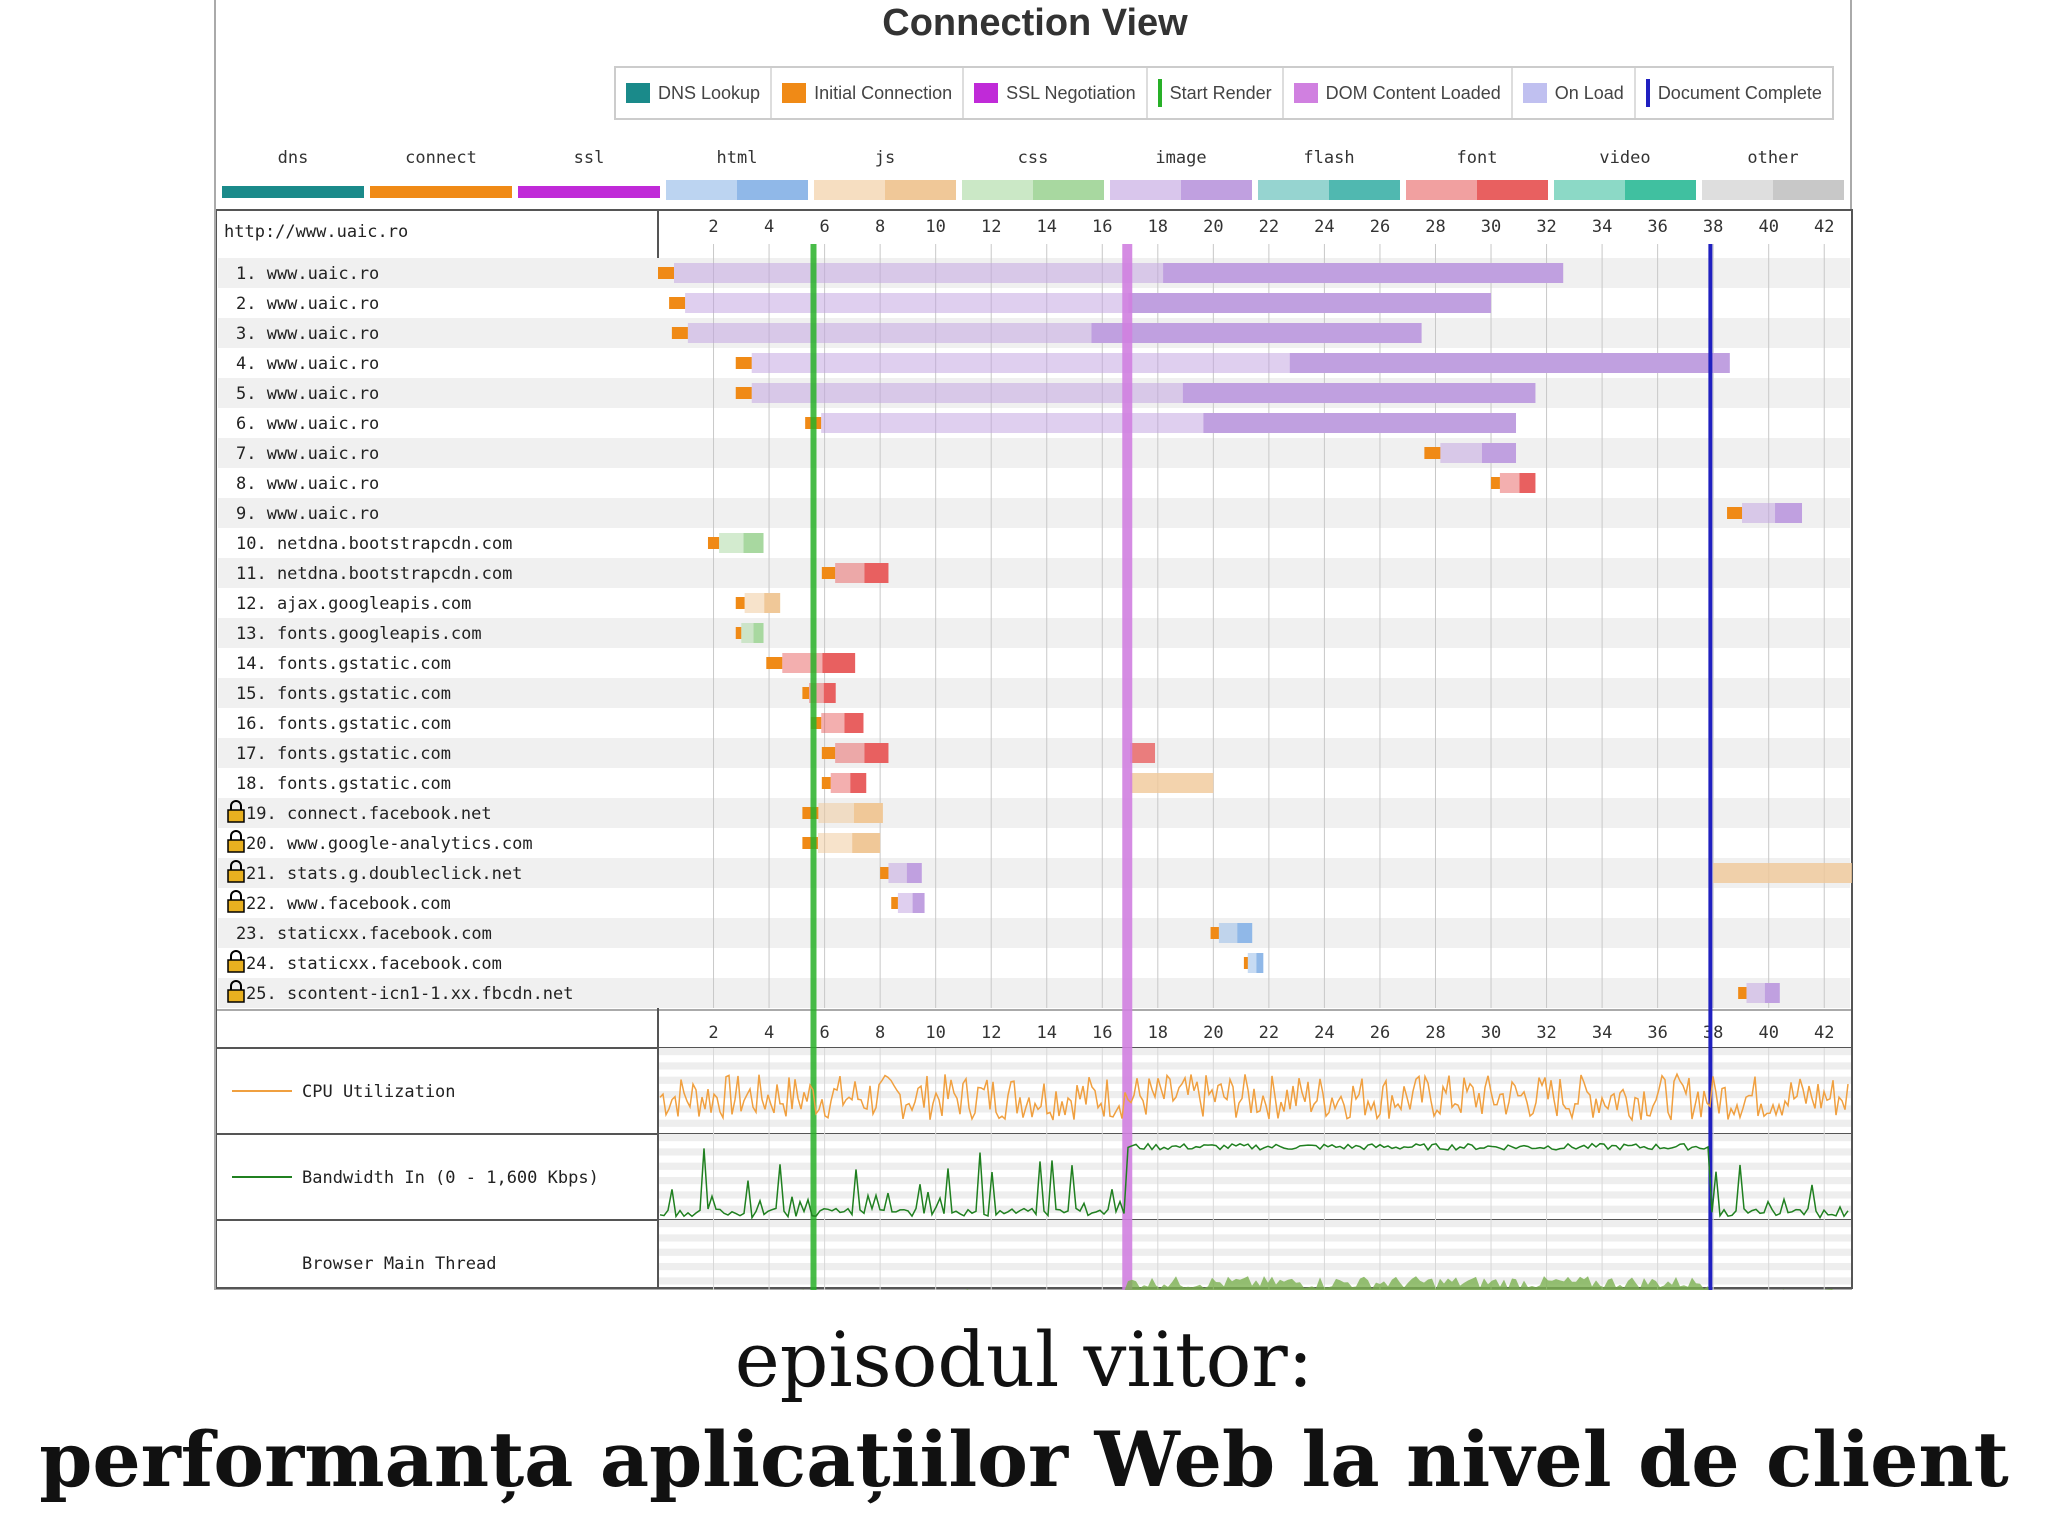 The height and width of the screenshot is (1536, 2048). I want to click on tick-label-top: 16, so click(1102, 227).